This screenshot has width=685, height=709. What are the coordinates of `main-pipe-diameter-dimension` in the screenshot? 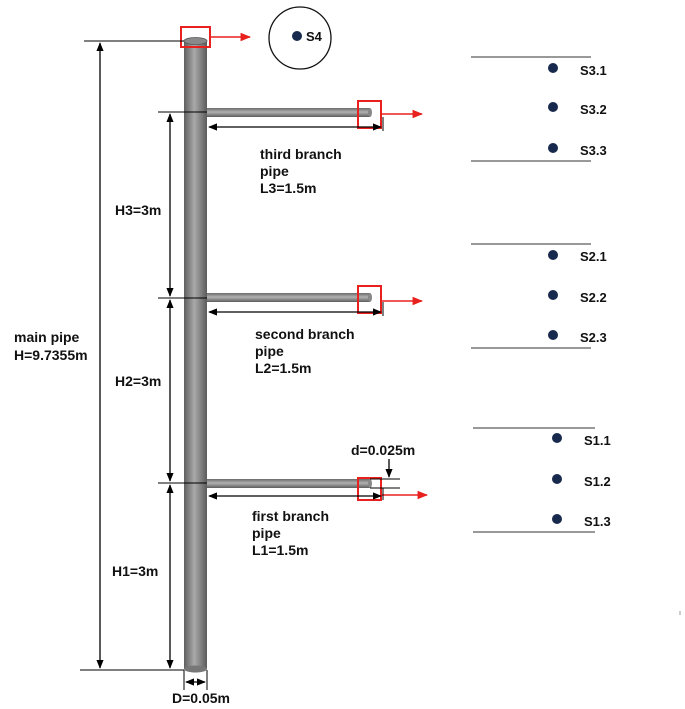 It's located at (195, 680).